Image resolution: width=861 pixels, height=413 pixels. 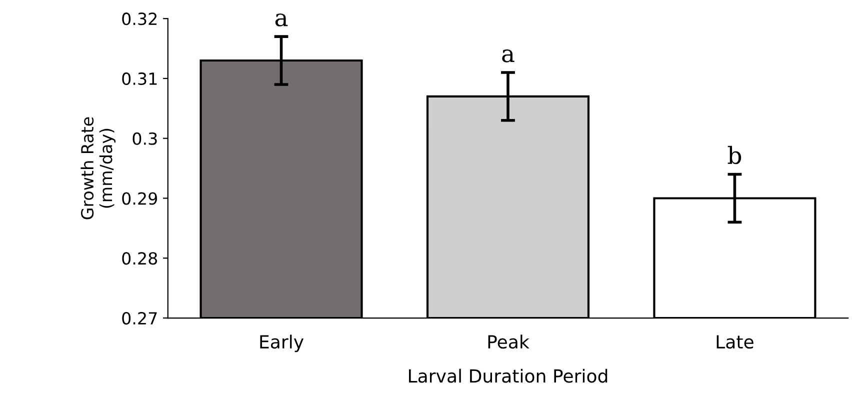 What do you see at coordinates (140, 258) in the screenshot?
I see `y-tick-label: 0.28` at bounding box center [140, 258].